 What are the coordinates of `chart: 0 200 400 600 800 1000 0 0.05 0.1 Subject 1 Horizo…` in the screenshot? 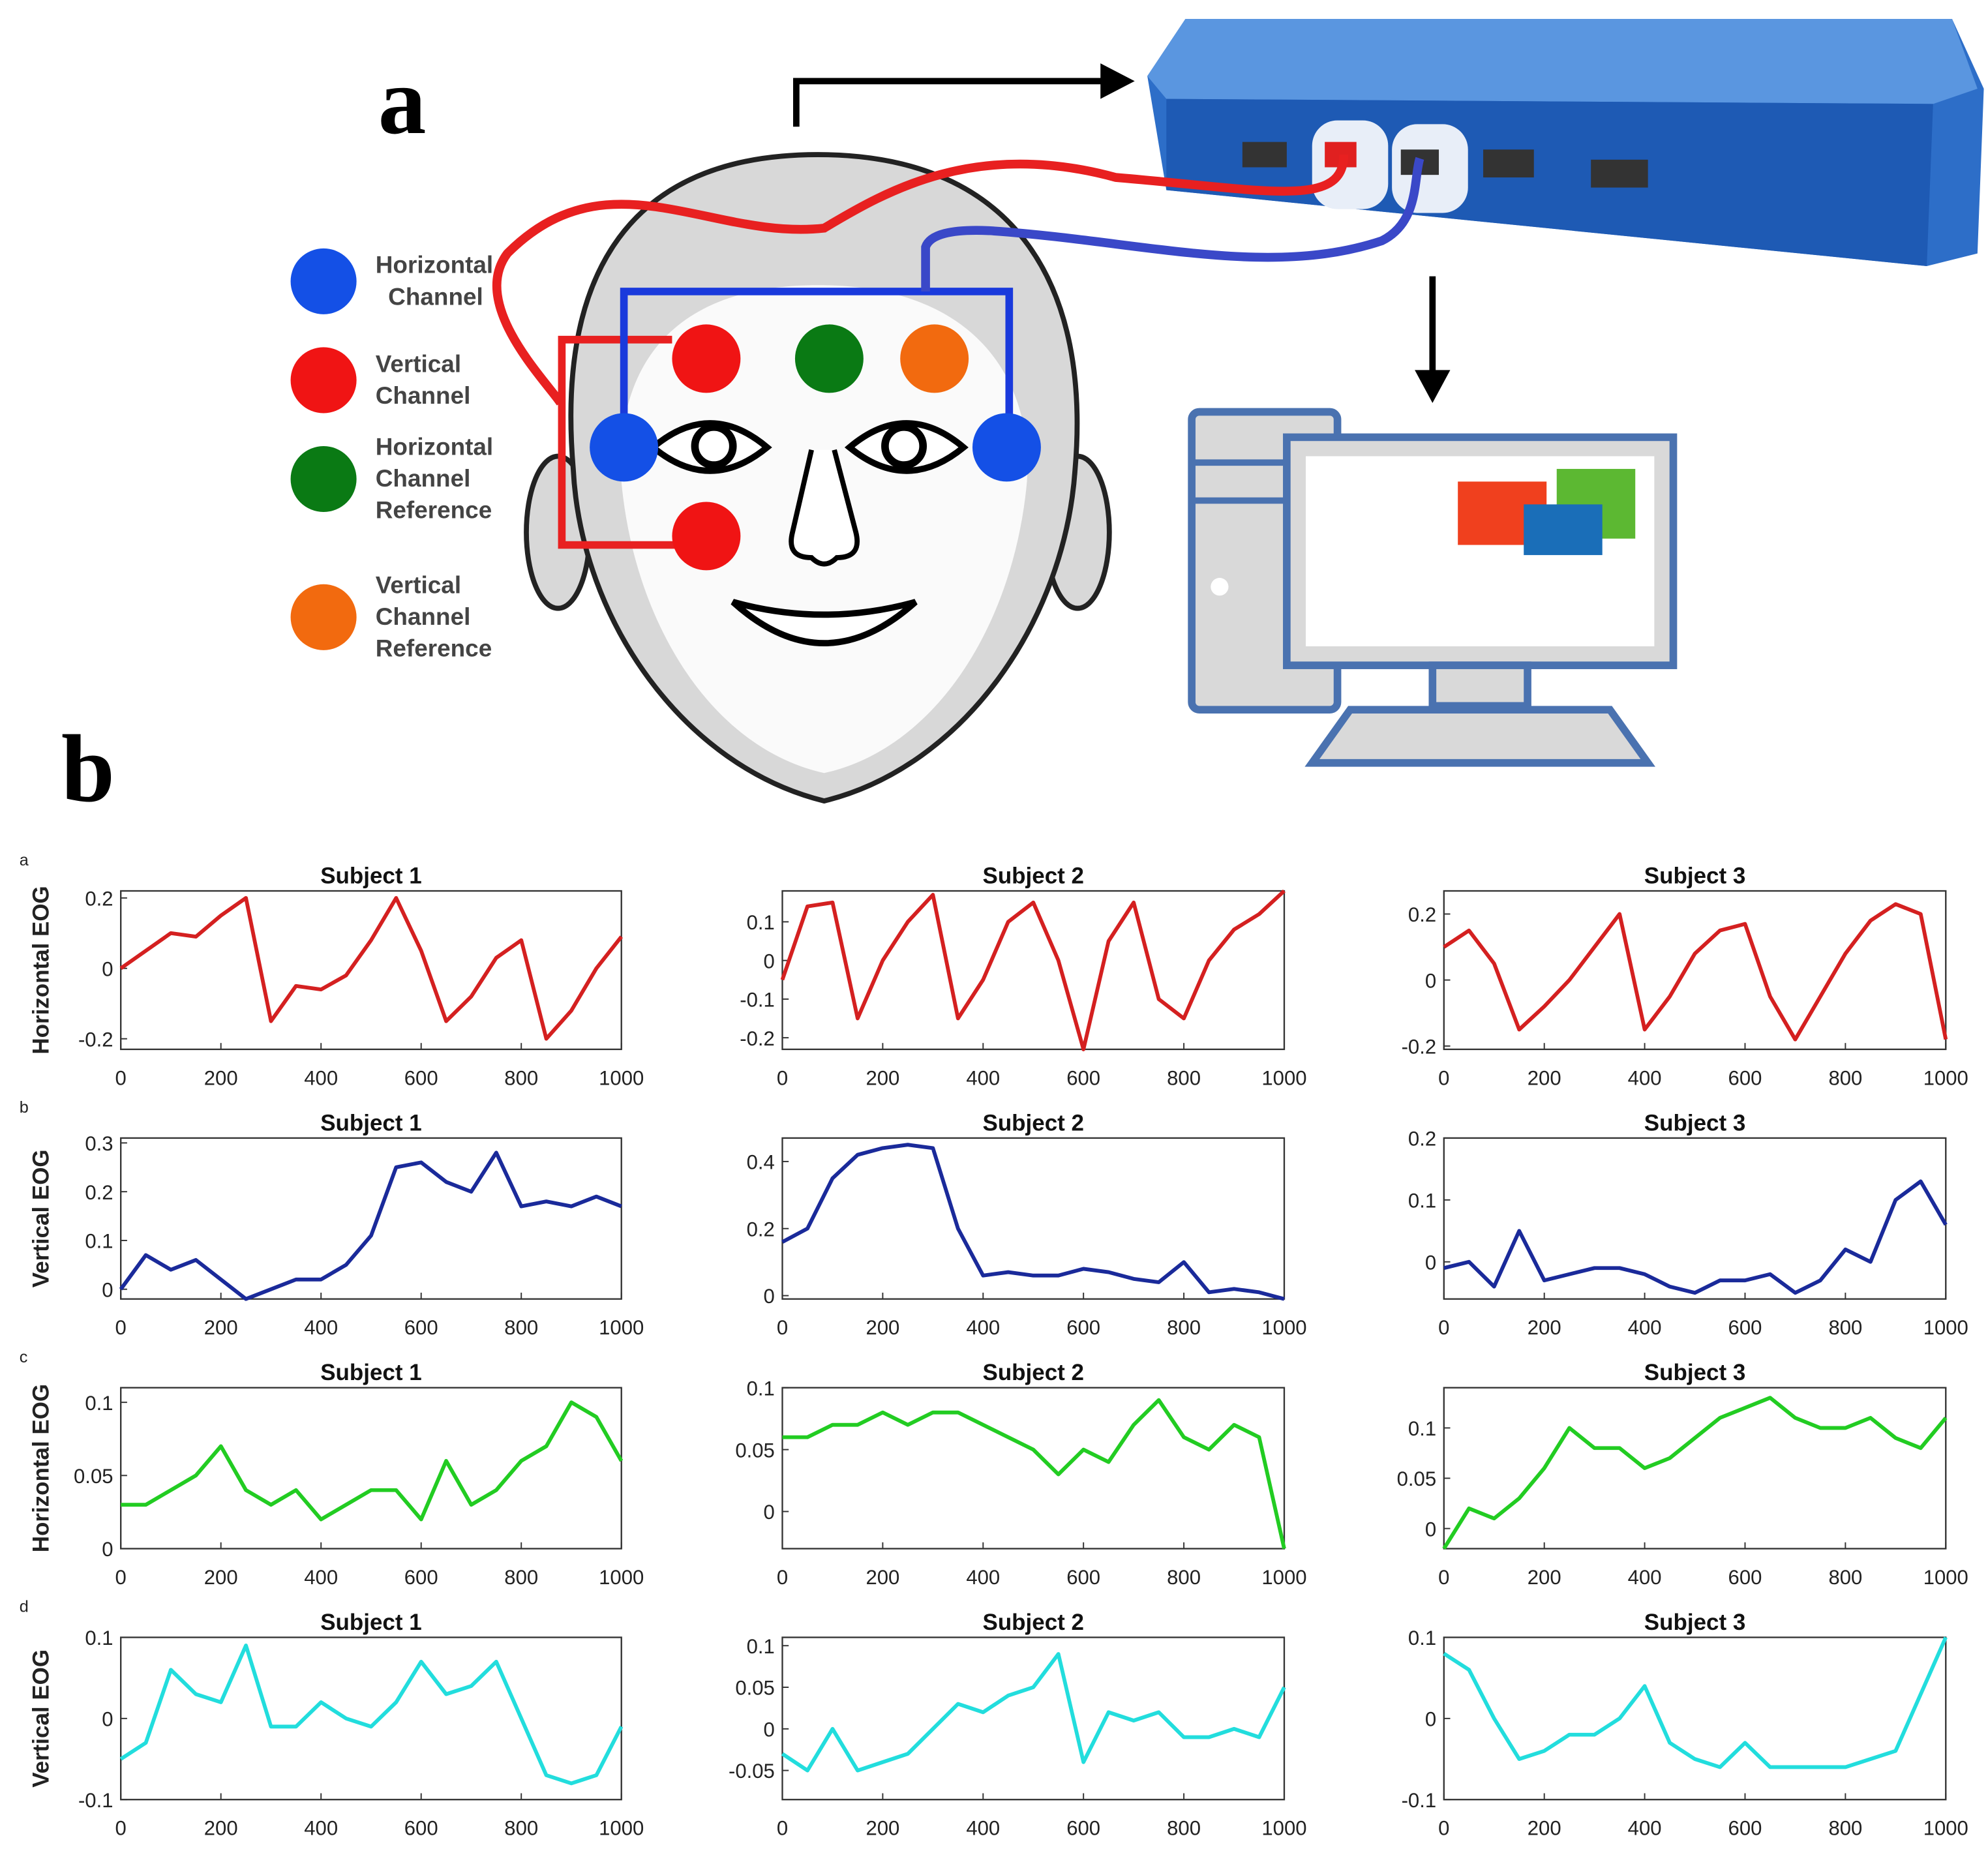 It's located at (332, 1468).